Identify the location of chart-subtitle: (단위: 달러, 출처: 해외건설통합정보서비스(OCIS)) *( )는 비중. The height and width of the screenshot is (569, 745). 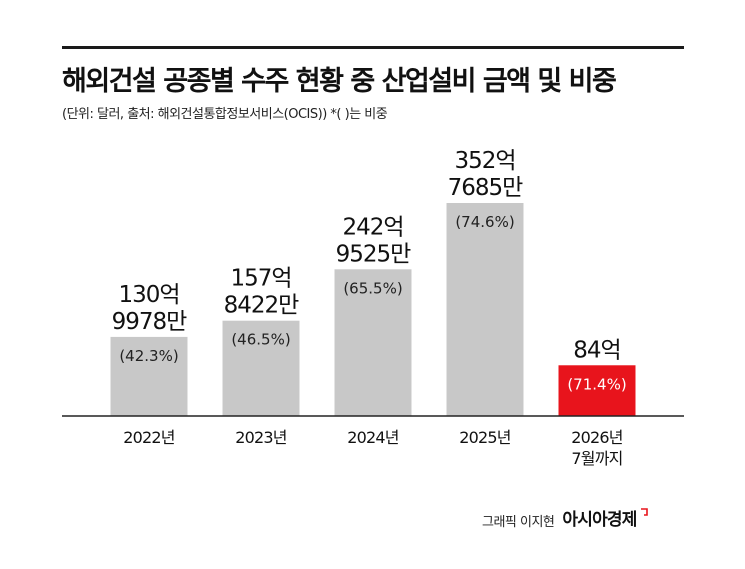
(225, 114).